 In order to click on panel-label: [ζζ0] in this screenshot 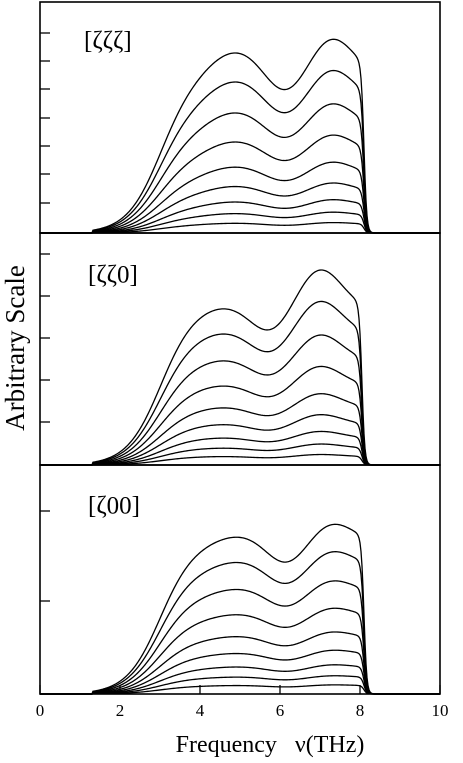, I will do `click(113, 275)`.